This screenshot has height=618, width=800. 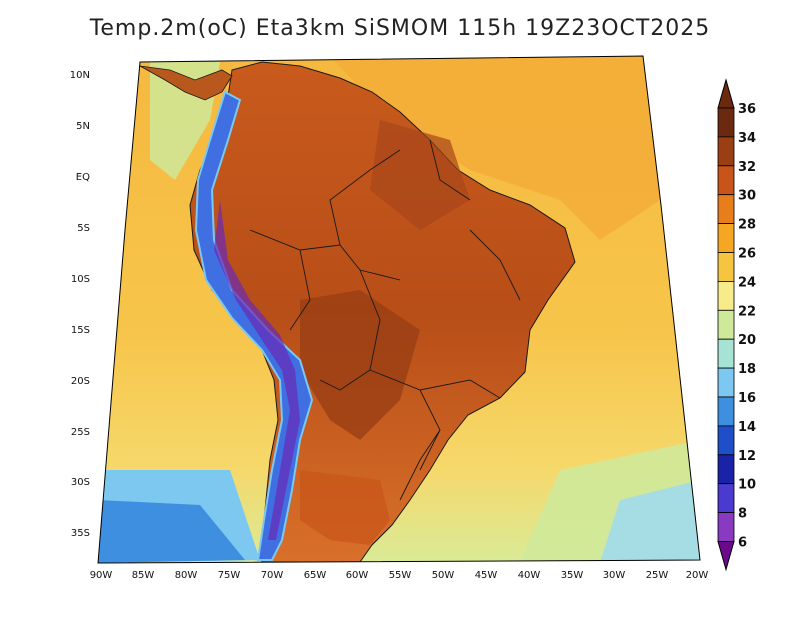 What do you see at coordinates (80, 432) in the screenshot?
I see `lat-label: 25S` at bounding box center [80, 432].